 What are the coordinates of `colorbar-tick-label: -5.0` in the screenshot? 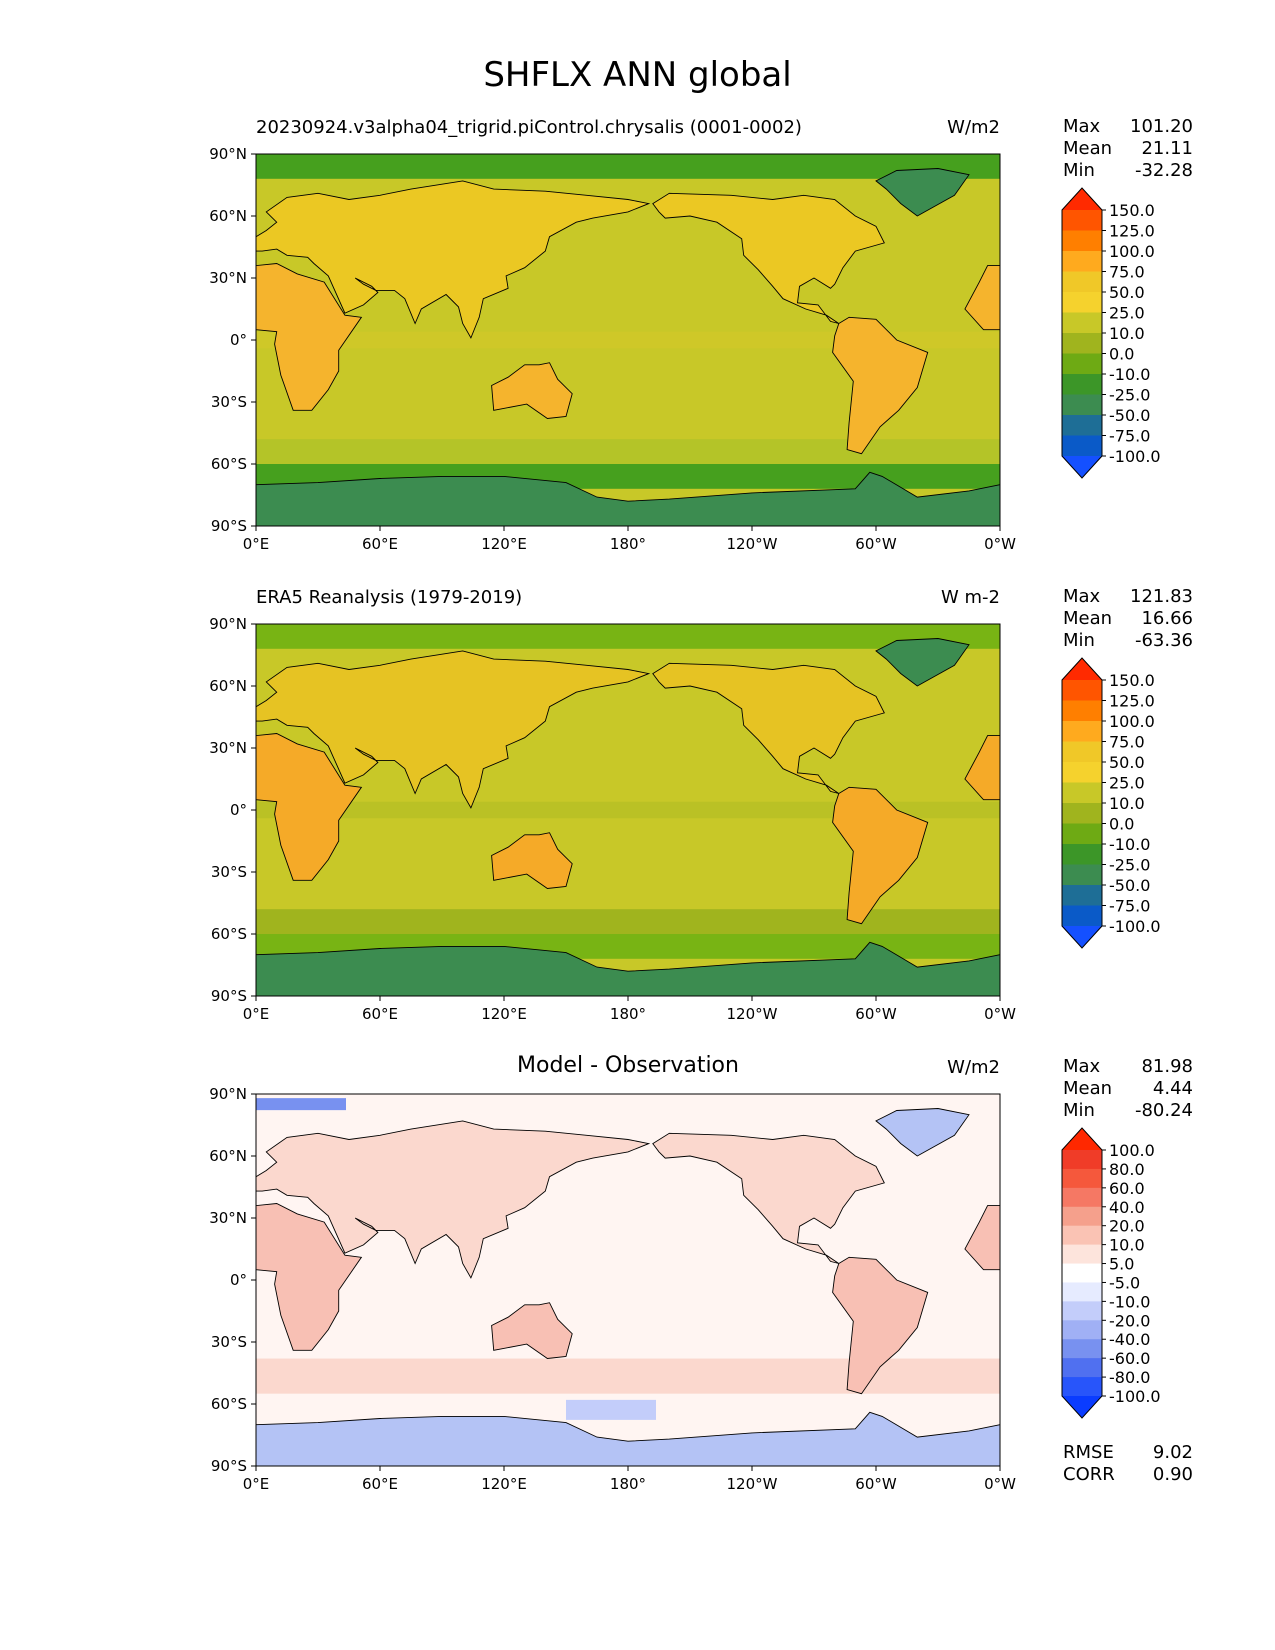 It's located at (1124, 1282).